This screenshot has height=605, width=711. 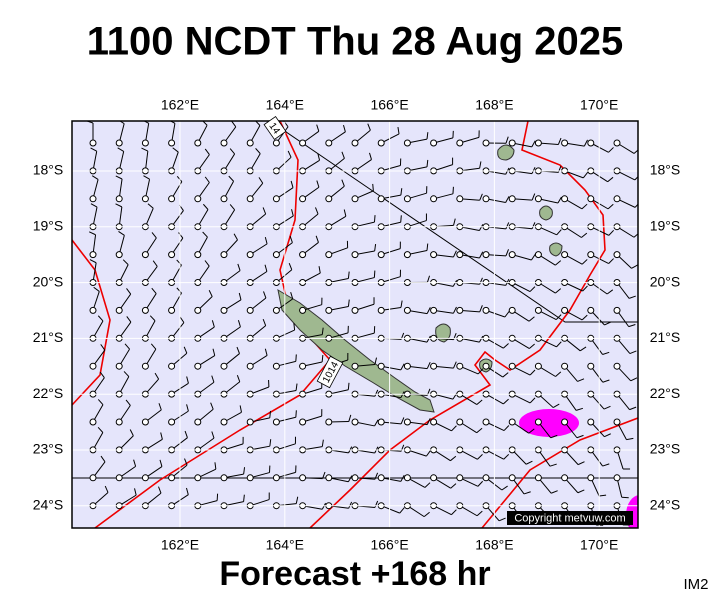 I want to click on lat-label-left: 19°S, so click(x=48, y=226).